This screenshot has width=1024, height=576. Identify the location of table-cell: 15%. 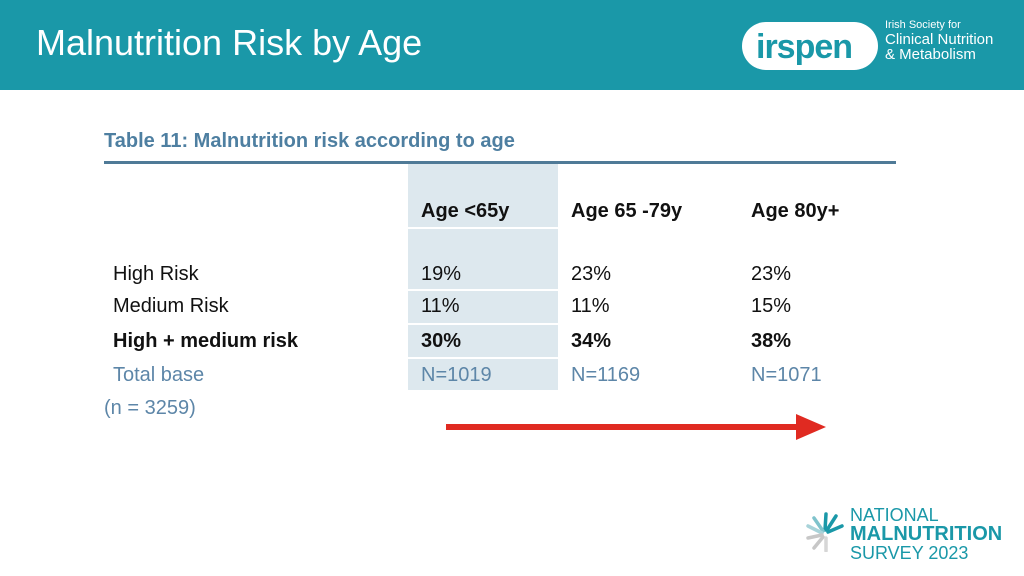
(771, 306).